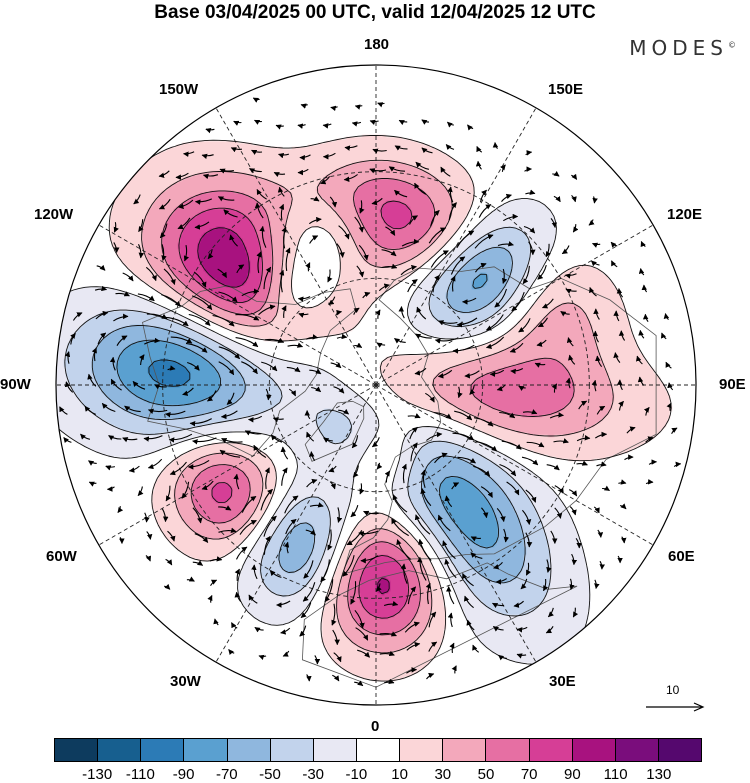 This screenshot has height=783, width=750. I want to click on lon-label-150e: 150E, so click(566, 89).